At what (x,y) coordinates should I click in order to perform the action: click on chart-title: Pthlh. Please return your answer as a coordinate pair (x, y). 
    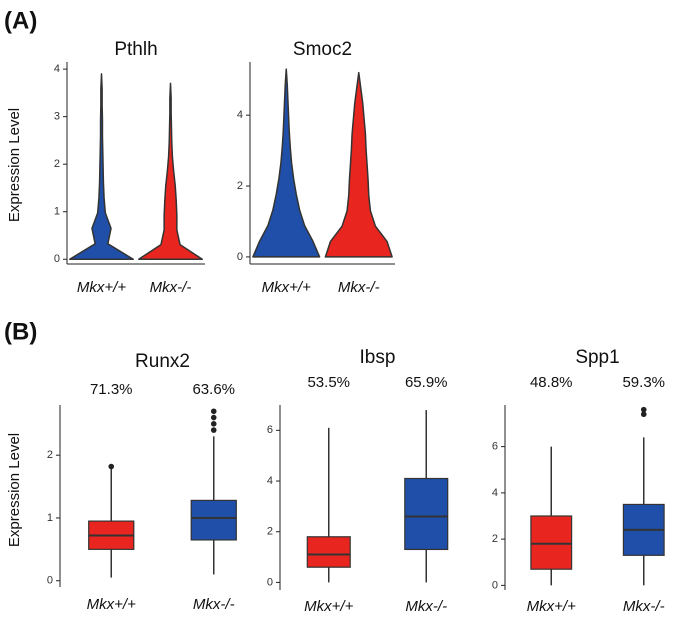
    Looking at the image, I should click on (135, 49).